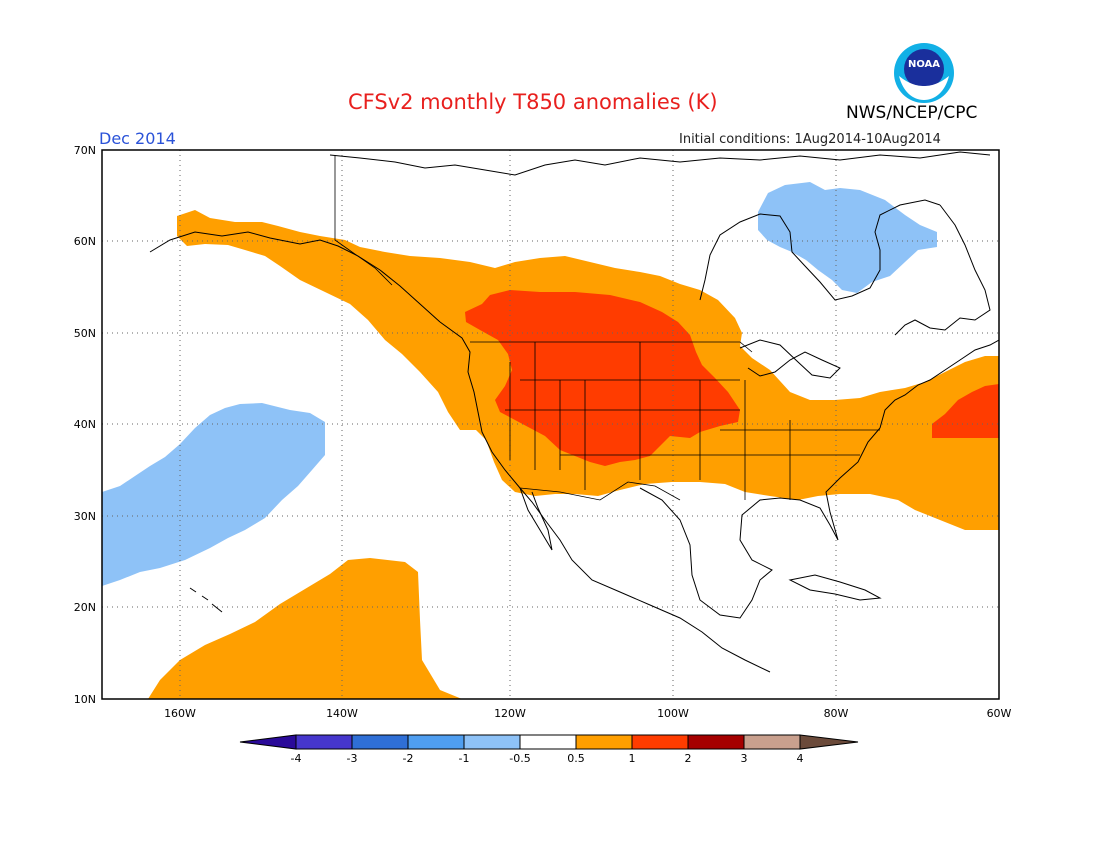 The width and height of the screenshot is (1100, 850). Describe the element at coordinates (85, 607) in the screenshot. I see `lat-label-20n: 20N` at that location.